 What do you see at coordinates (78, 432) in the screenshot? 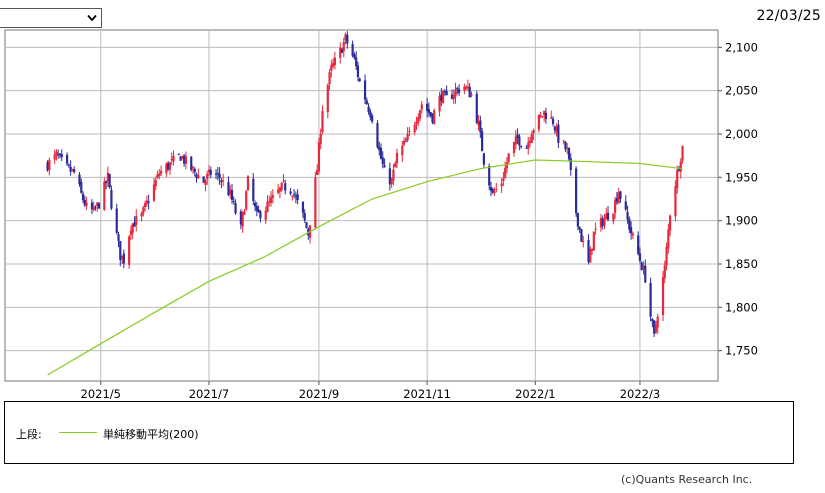
I see `legend-ma-swatch` at bounding box center [78, 432].